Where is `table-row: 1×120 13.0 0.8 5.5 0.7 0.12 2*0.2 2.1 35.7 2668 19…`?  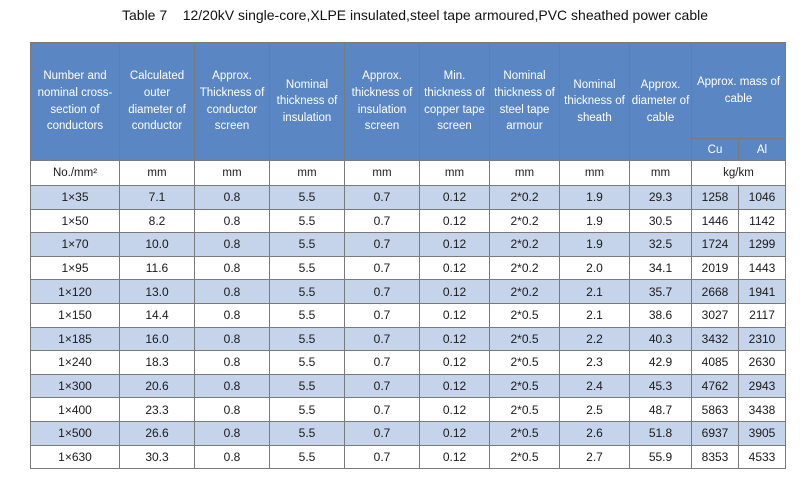 table-row: 1×120 13.0 0.8 5.5 0.7 0.12 2*0.2 2.1 35.7 2668 19… is located at coordinates (408, 291).